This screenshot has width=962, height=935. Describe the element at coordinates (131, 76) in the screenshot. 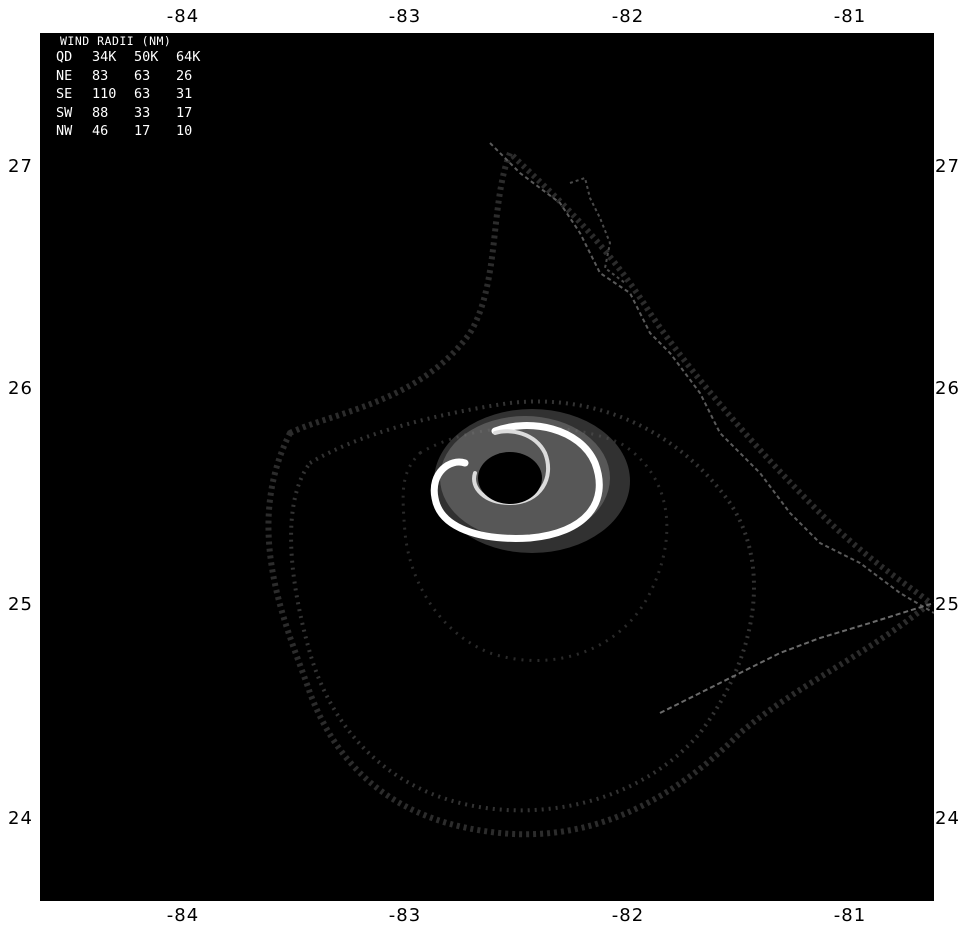

I see `wind-radii-row: NE 83 63 26` at that location.